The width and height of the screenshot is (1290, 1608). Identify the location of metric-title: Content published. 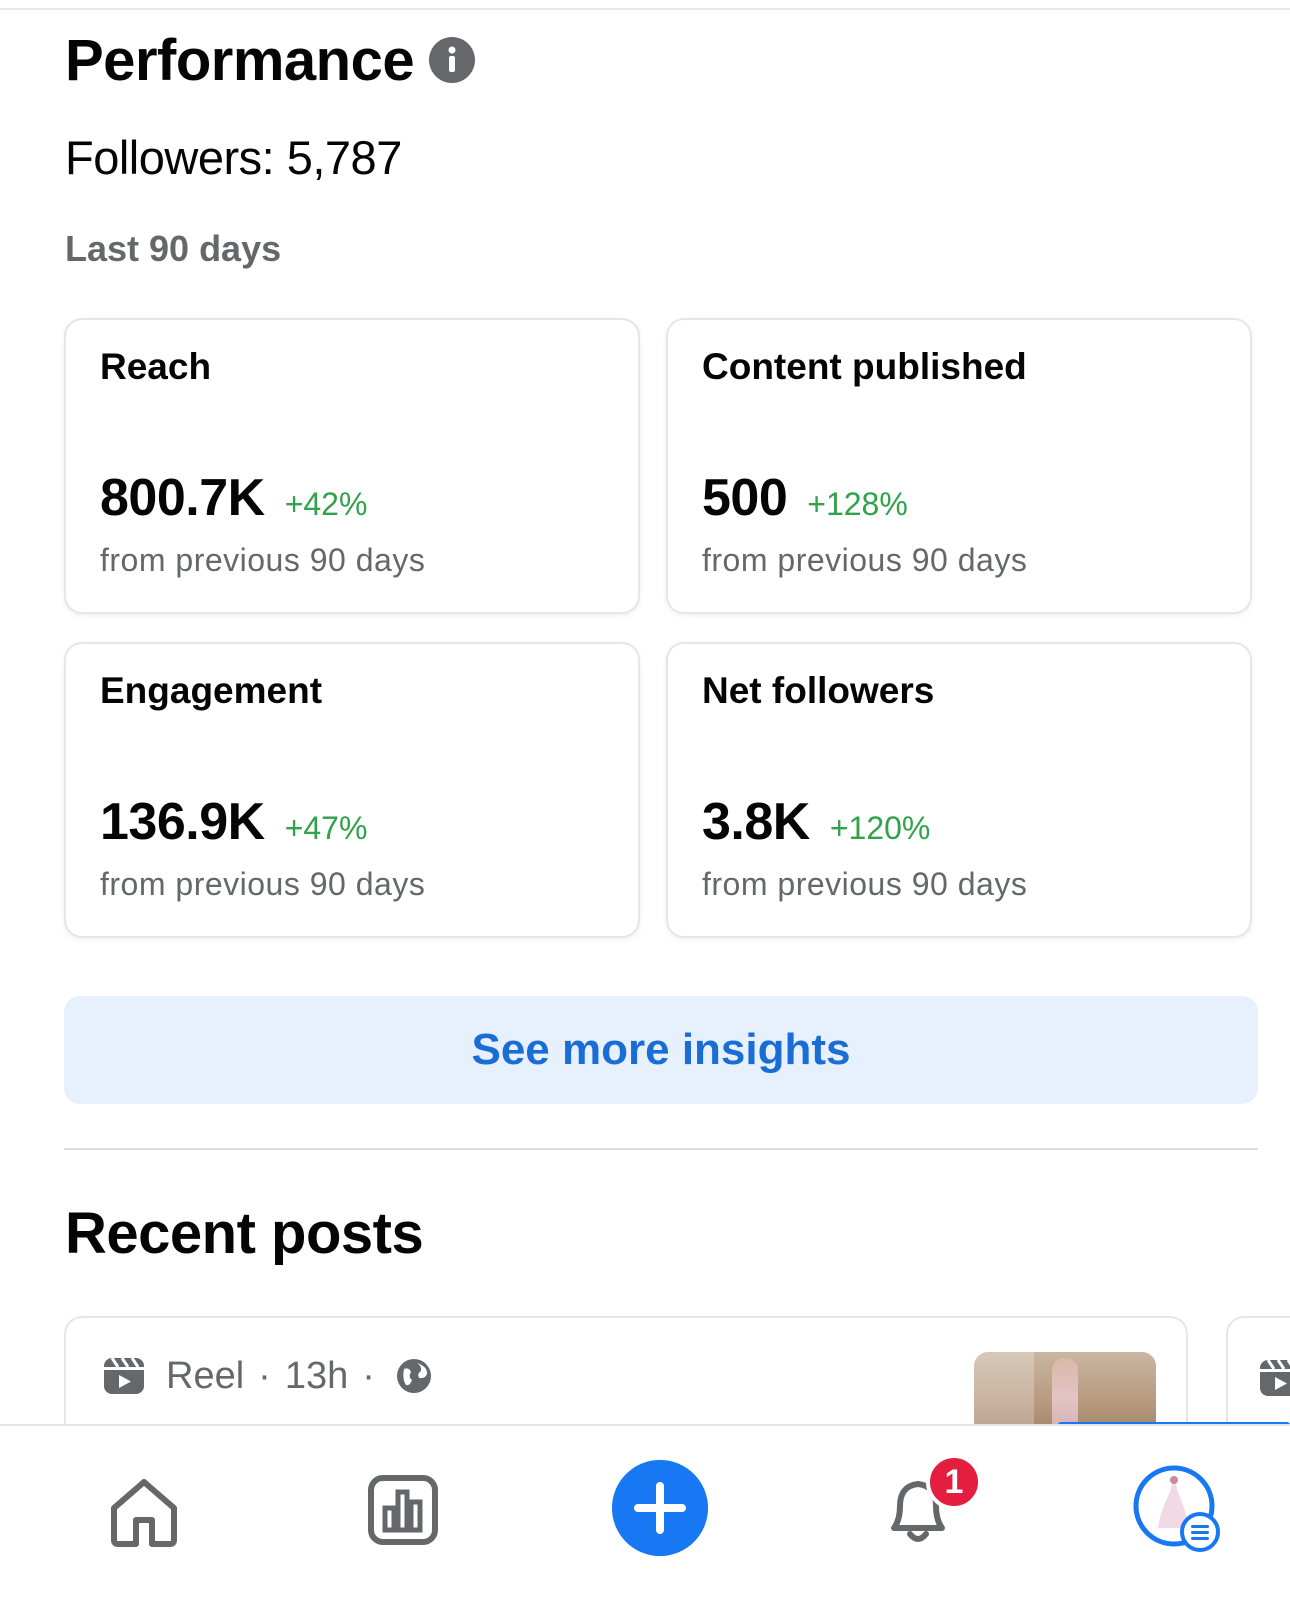
(864, 366).